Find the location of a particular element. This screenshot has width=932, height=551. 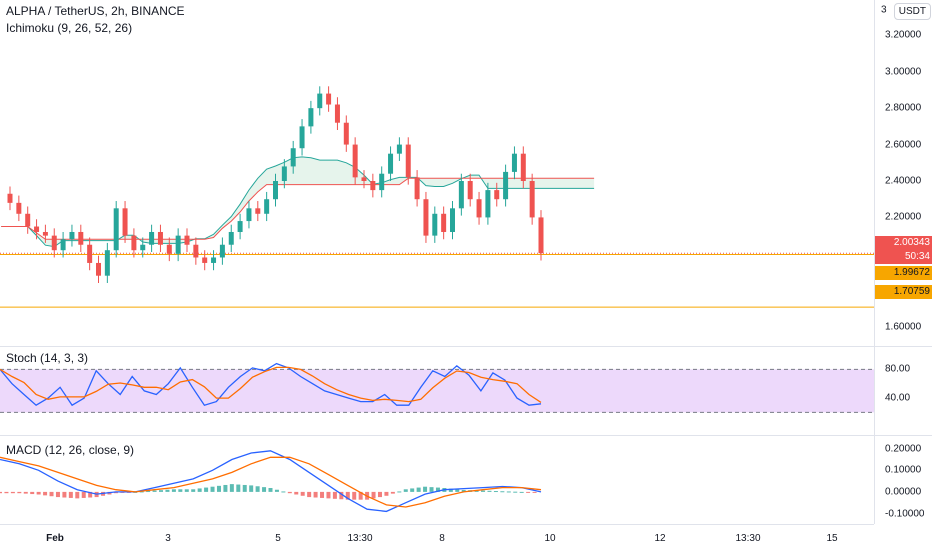

time-tick: 13:30 is located at coordinates (748, 538).